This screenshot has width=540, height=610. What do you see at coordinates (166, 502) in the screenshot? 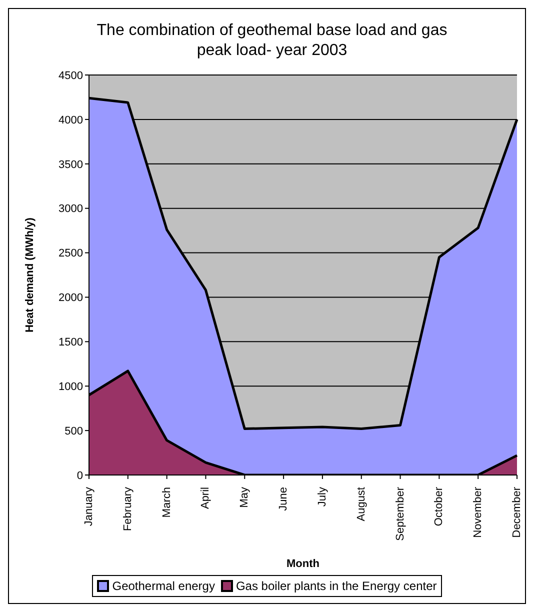
I see `x-tick-label: March` at bounding box center [166, 502].